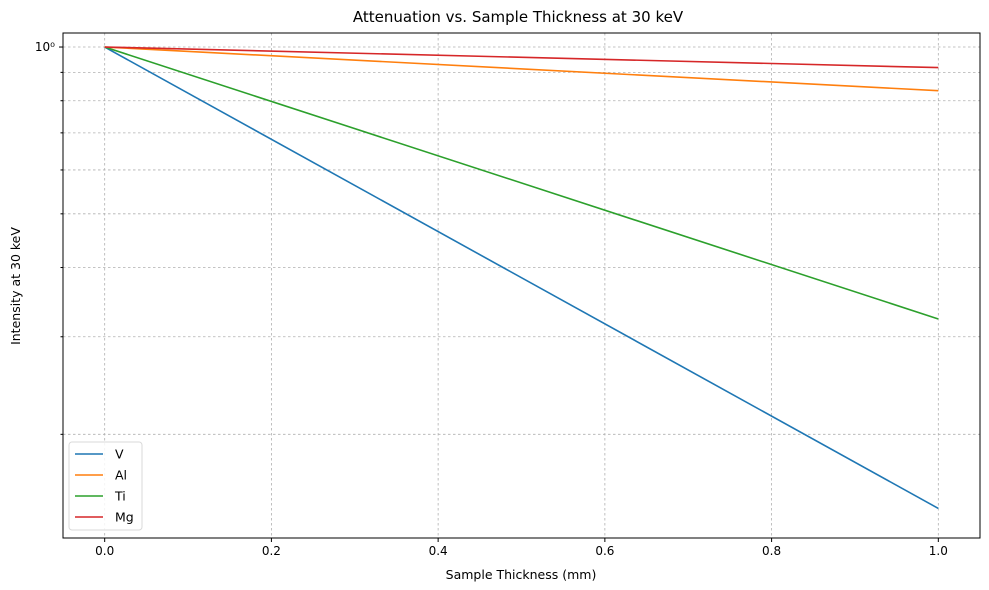 This screenshot has width=989, height=590. What do you see at coordinates (771, 551) in the screenshot?
I see `x-tick-label: 0.8` at bounding box center [771, 551].